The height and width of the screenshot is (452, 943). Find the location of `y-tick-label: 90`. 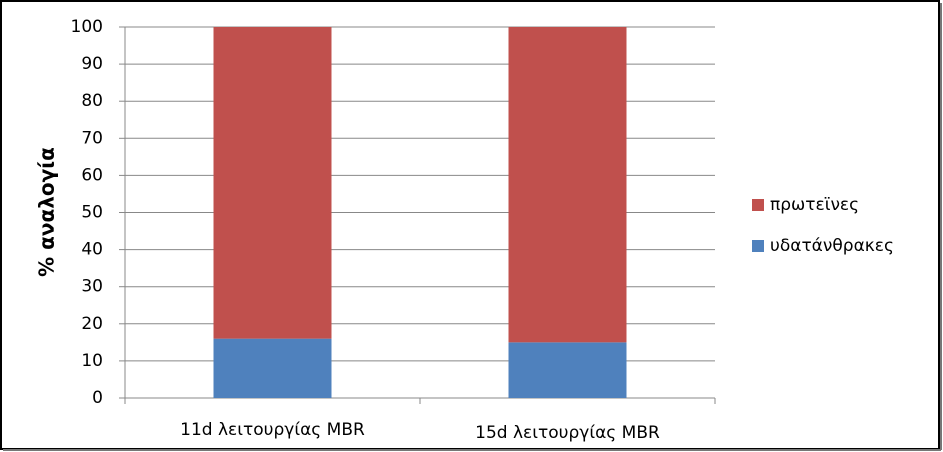

y-tick-label: 90 is located at coordinates (92, 64).